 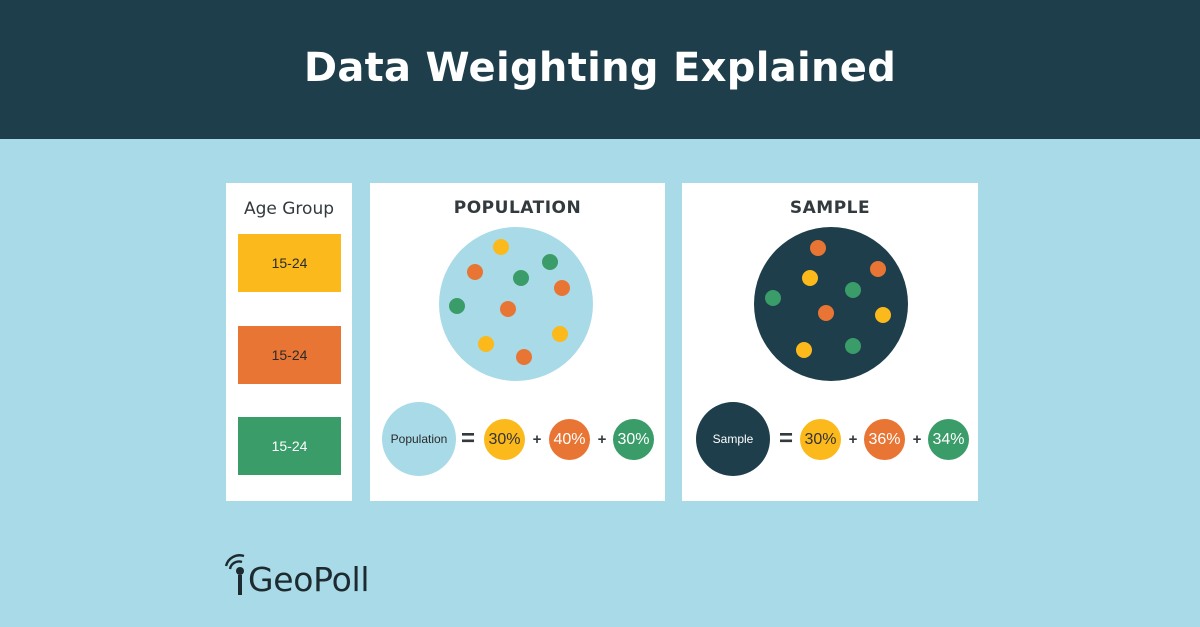 I want to click on age-group-title: Age Group, so click(x=289, y=209).